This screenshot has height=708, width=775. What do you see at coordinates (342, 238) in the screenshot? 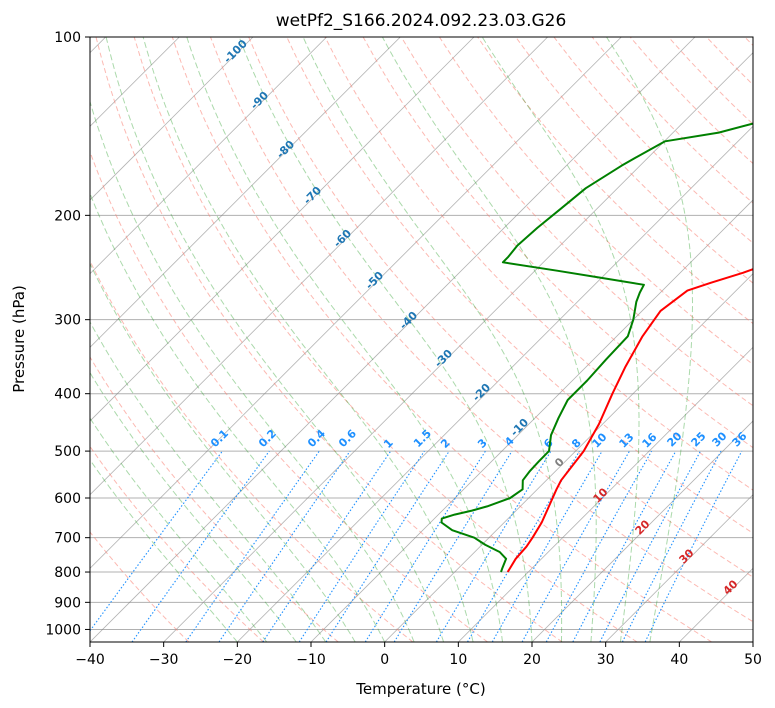
I see `moist-adiabat-label: -60` at bounding box center [342, 238].